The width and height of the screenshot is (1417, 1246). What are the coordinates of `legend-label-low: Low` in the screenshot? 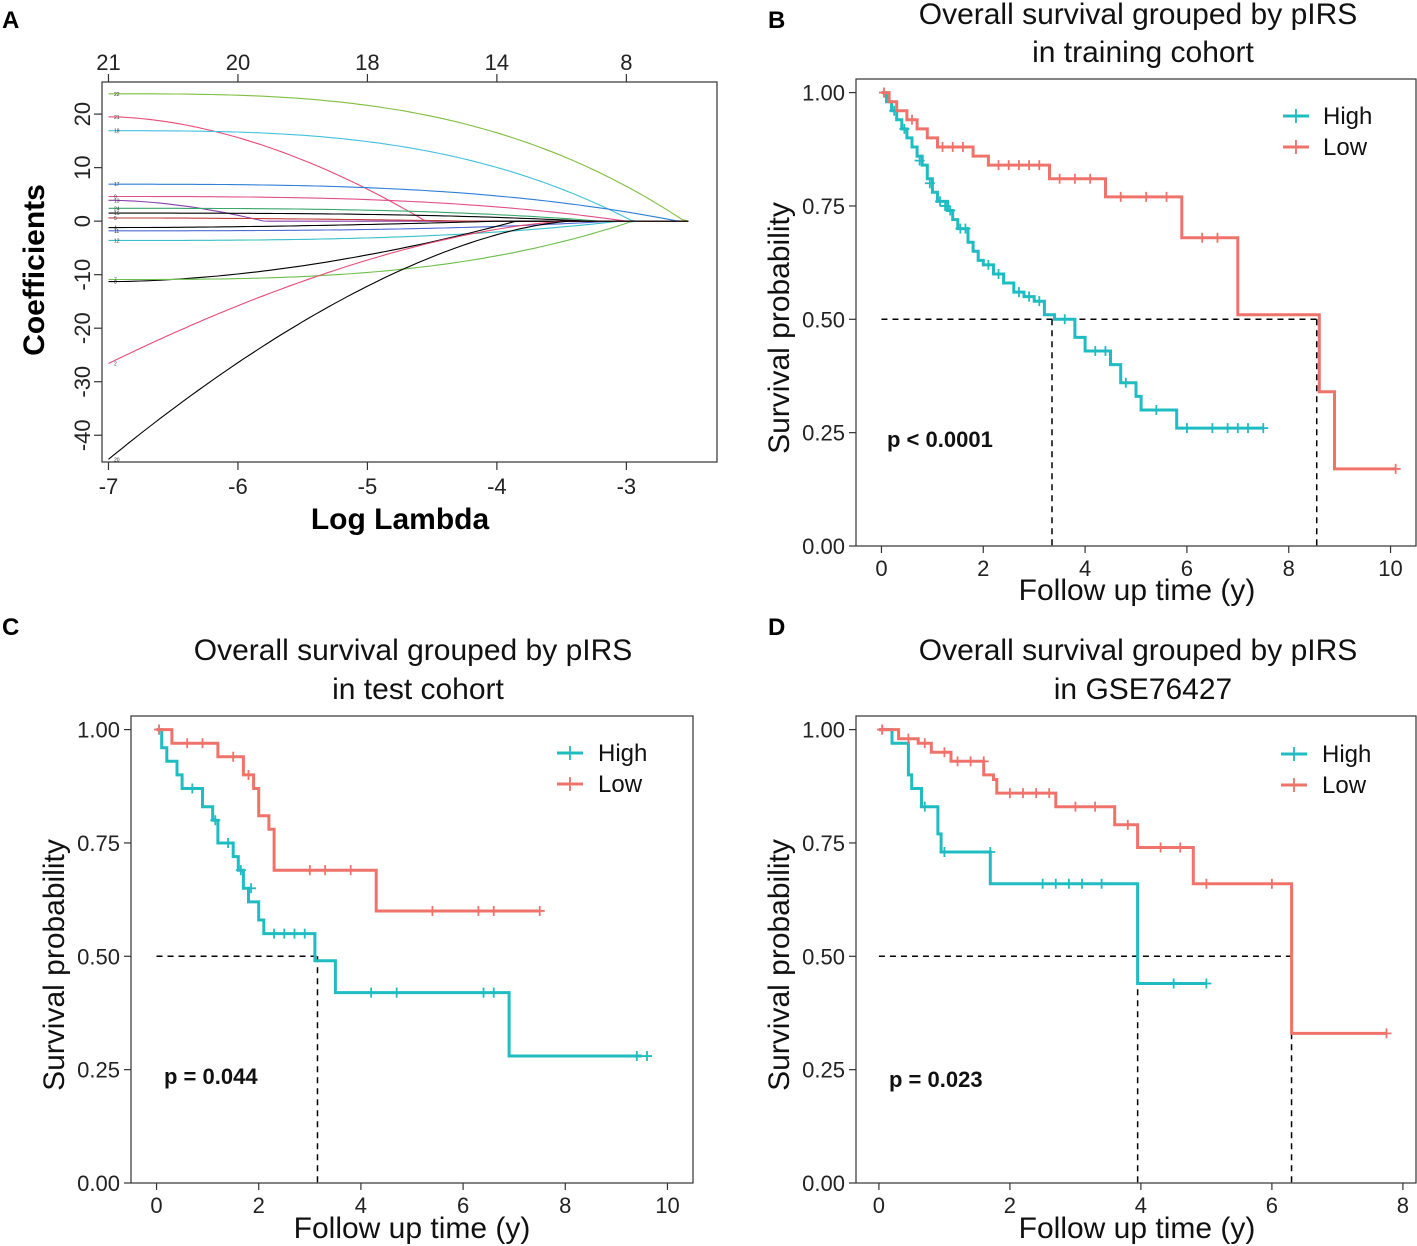 It's located at (1344, 785).